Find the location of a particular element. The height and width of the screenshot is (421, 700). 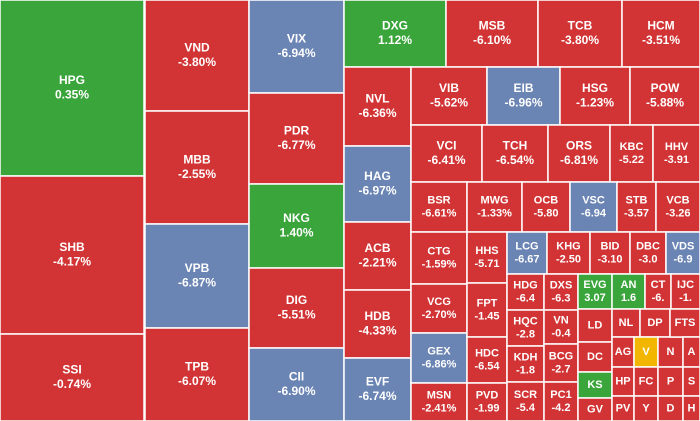

ticker: DXG is located at coordinates (395, 25).